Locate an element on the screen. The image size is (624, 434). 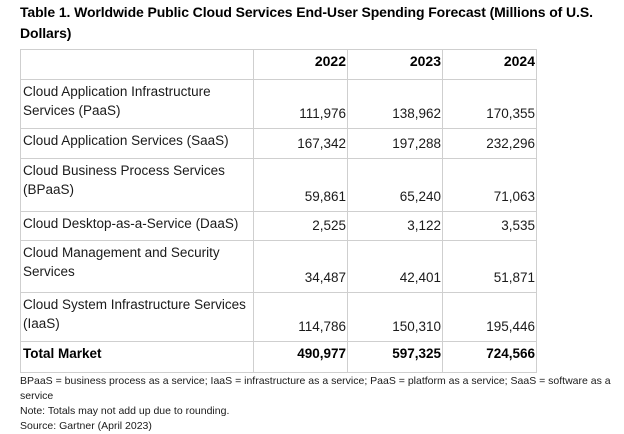
value-2024: 71,063 is located at coordinates (489, 185).